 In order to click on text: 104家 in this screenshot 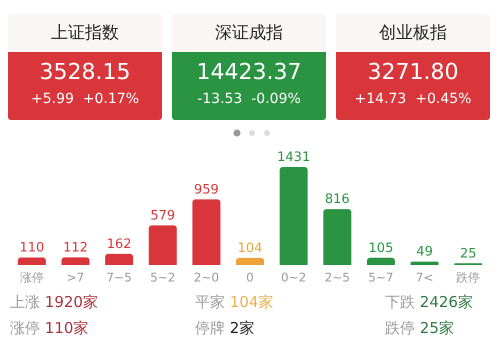, I will do `click(252, 302)`.